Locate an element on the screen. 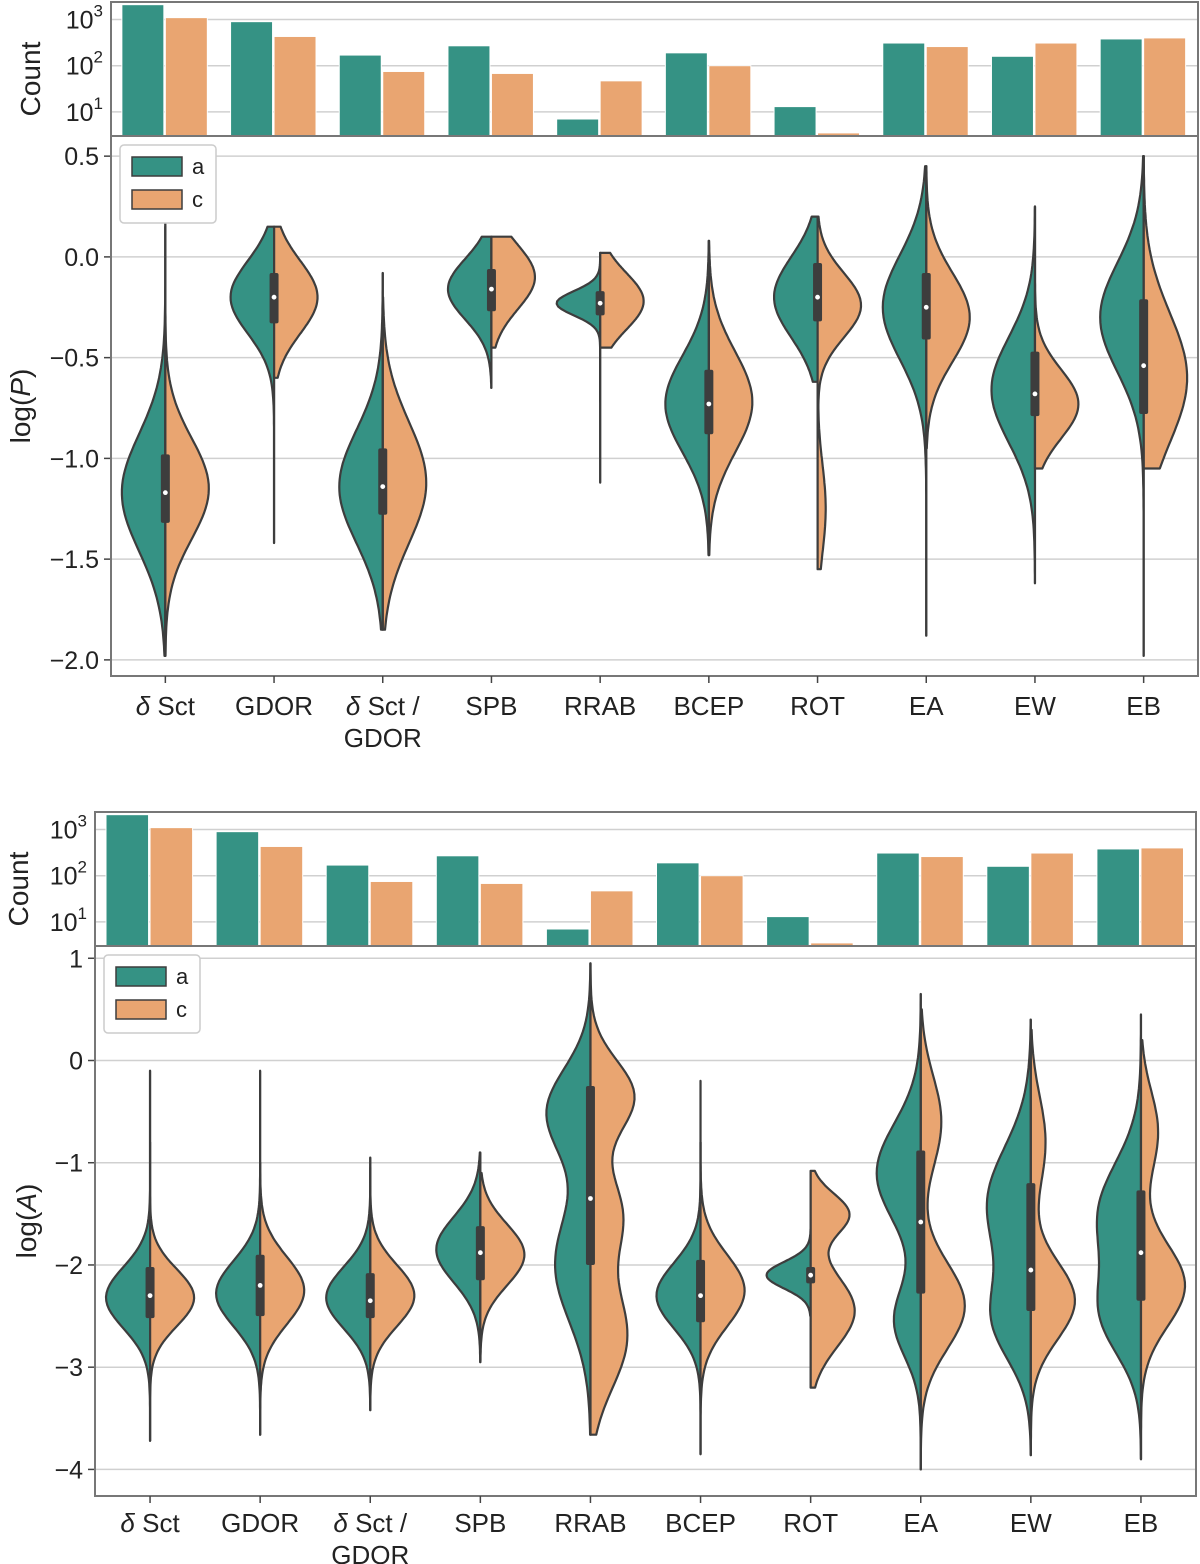  violin-tick-label: 0.5 is located at coordinates (81, 157).